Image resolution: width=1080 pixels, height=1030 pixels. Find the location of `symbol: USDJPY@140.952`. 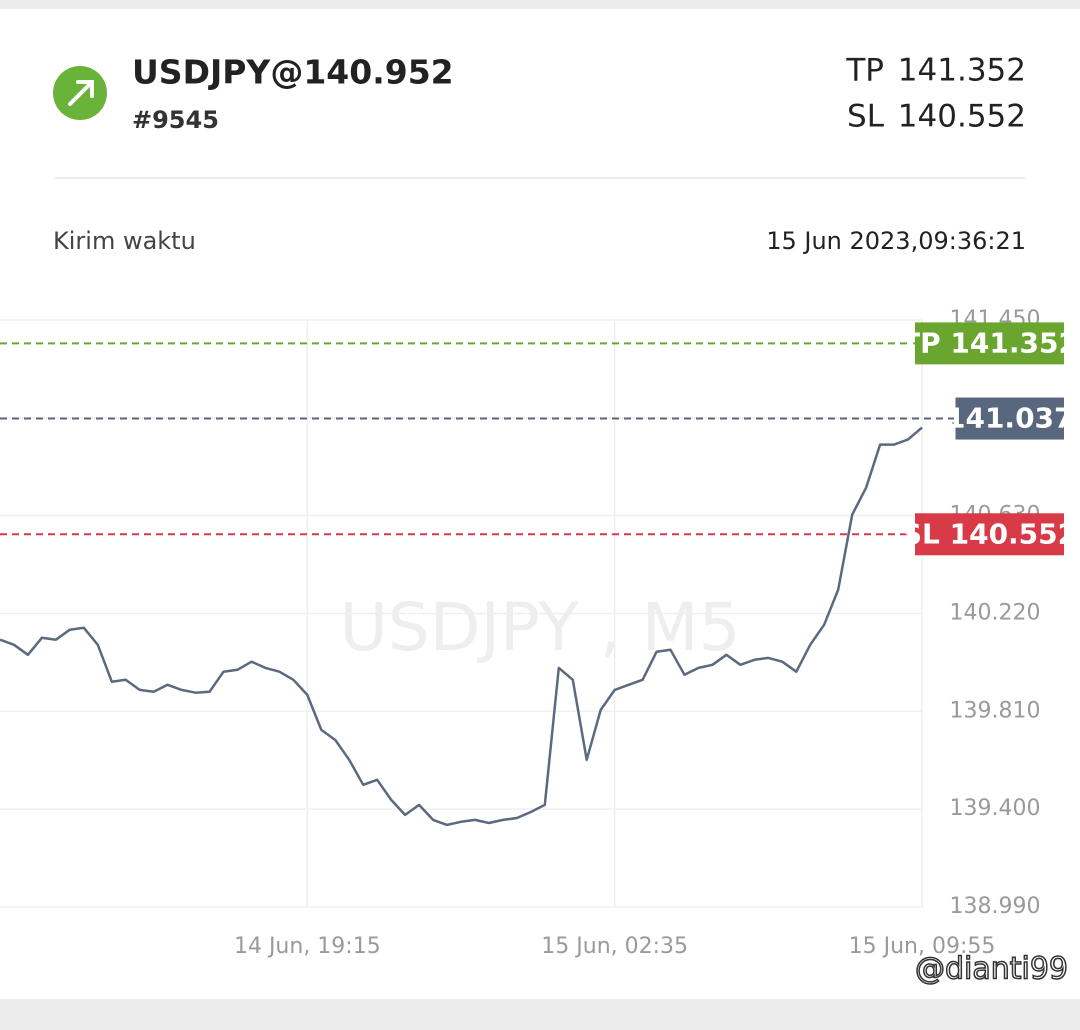

symbol: USDJPY@140.952 is located at coordinates (293, 72).